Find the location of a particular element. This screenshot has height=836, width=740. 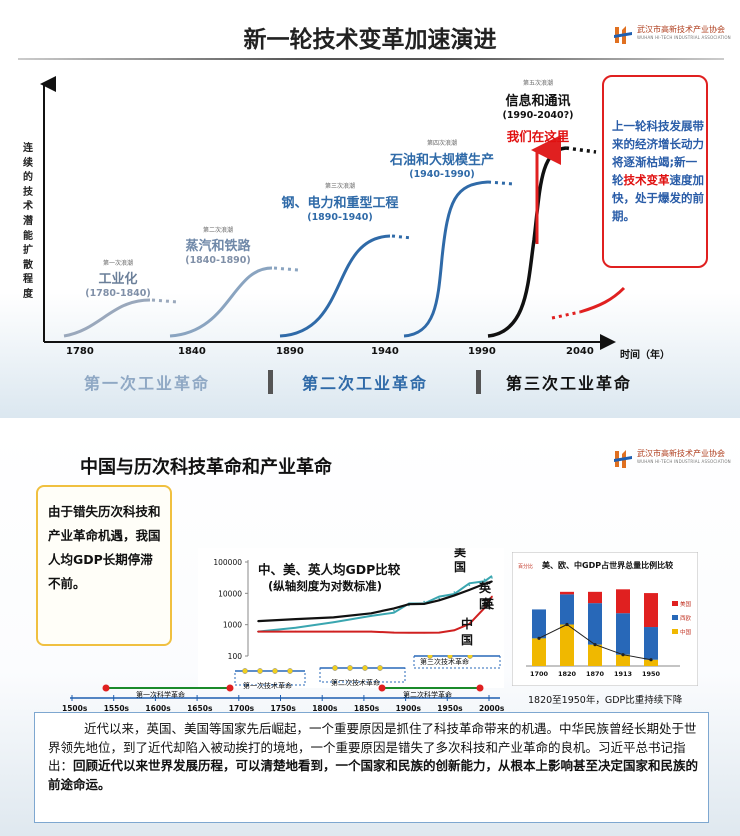

gdp-point-china-1960 is located at coordinates (454, 630).